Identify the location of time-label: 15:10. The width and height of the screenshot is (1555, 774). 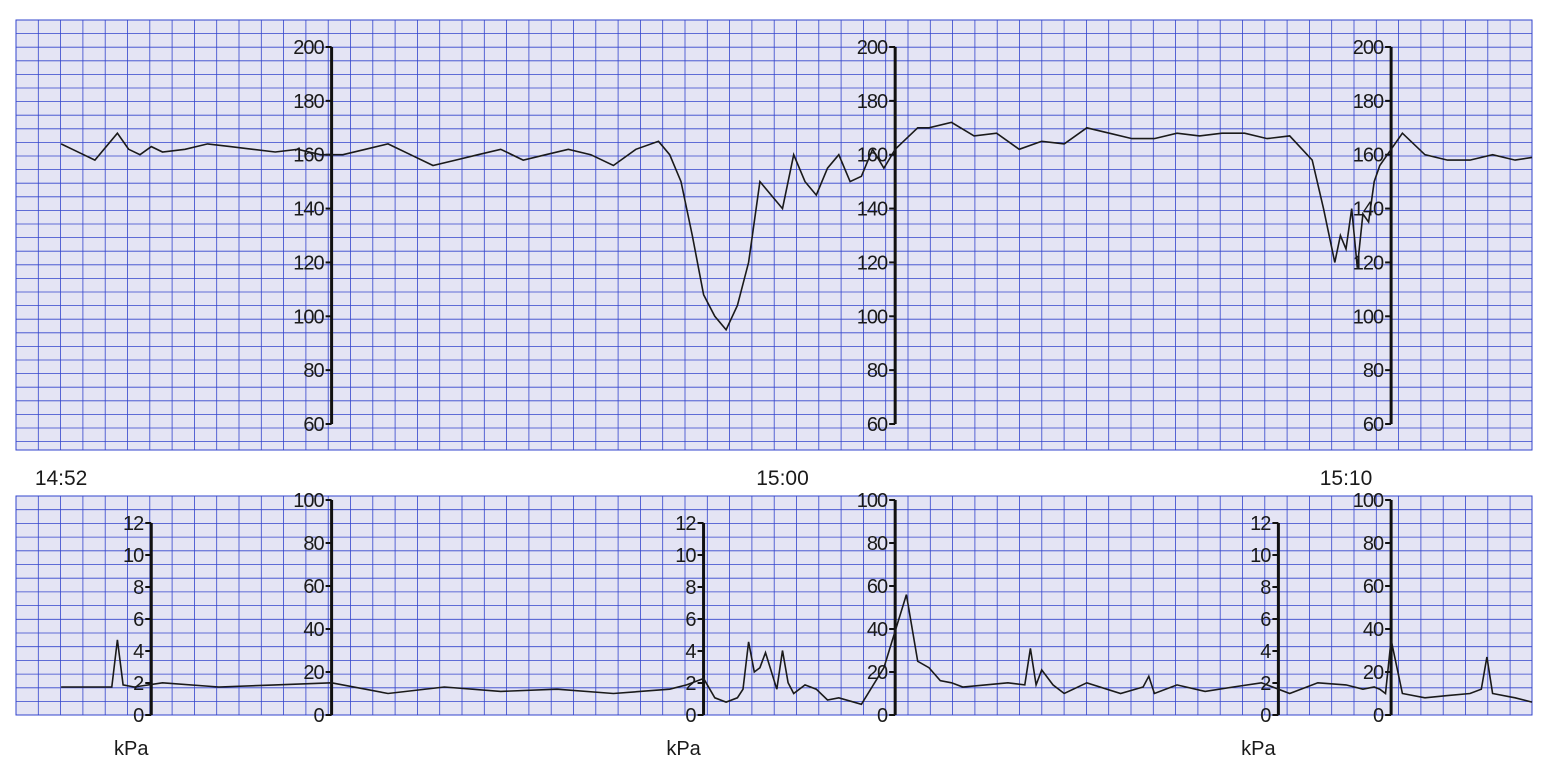
(1346, 478).